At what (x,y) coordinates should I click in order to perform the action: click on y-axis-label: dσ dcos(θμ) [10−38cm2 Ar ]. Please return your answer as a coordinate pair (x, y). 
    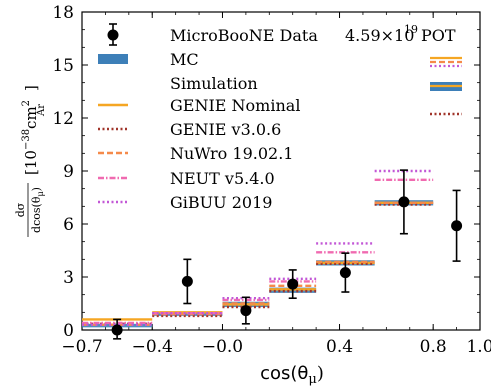
    Looking at the image, I should click on (30, 161).